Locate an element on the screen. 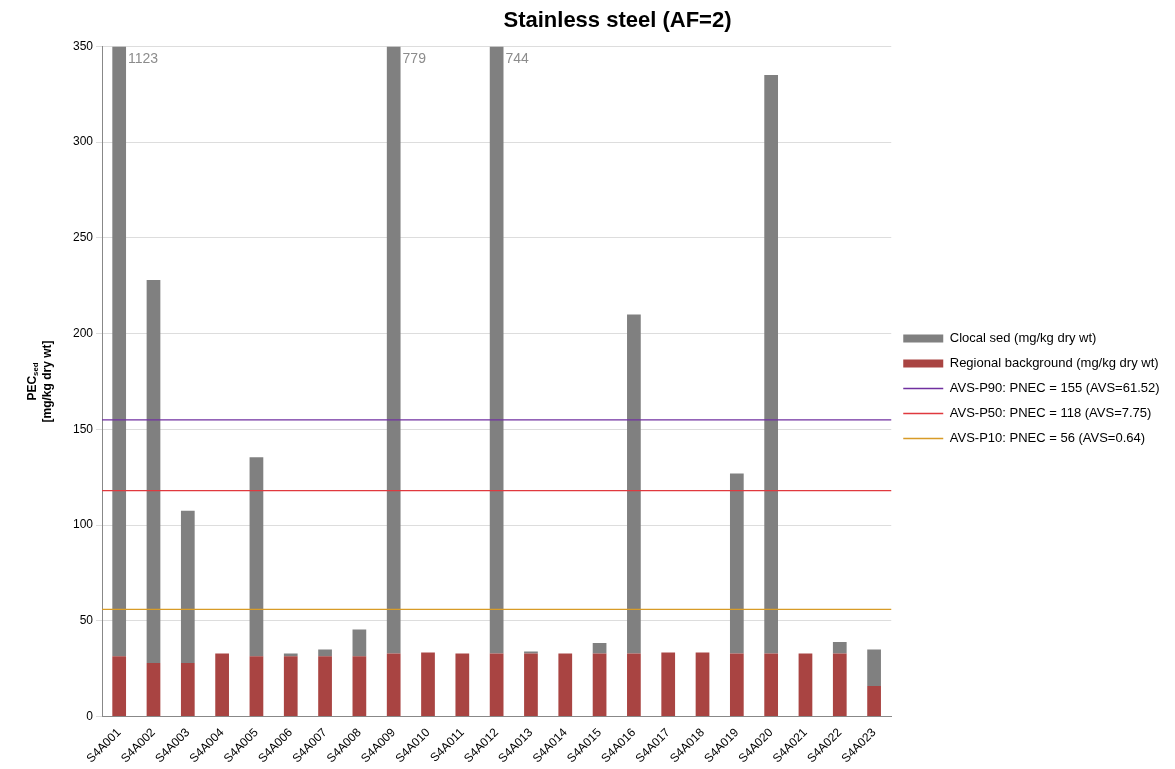 The image size is (1175, 769). annotation: 744 is located at coordinates (517, 58).